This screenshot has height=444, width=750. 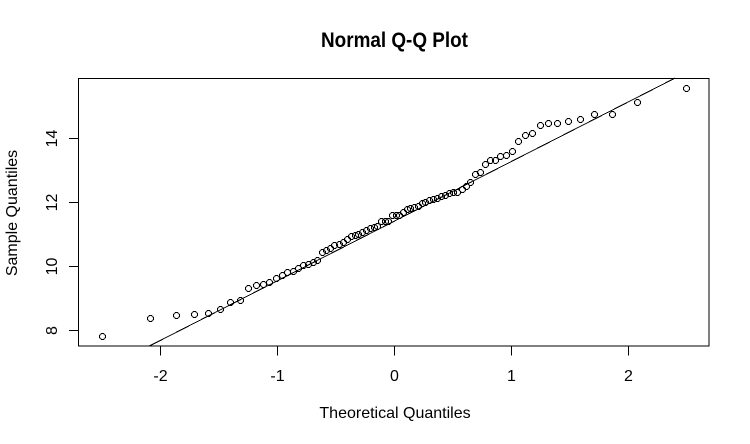 I want to click on svg-text: -2, so click(x=160, y=376).